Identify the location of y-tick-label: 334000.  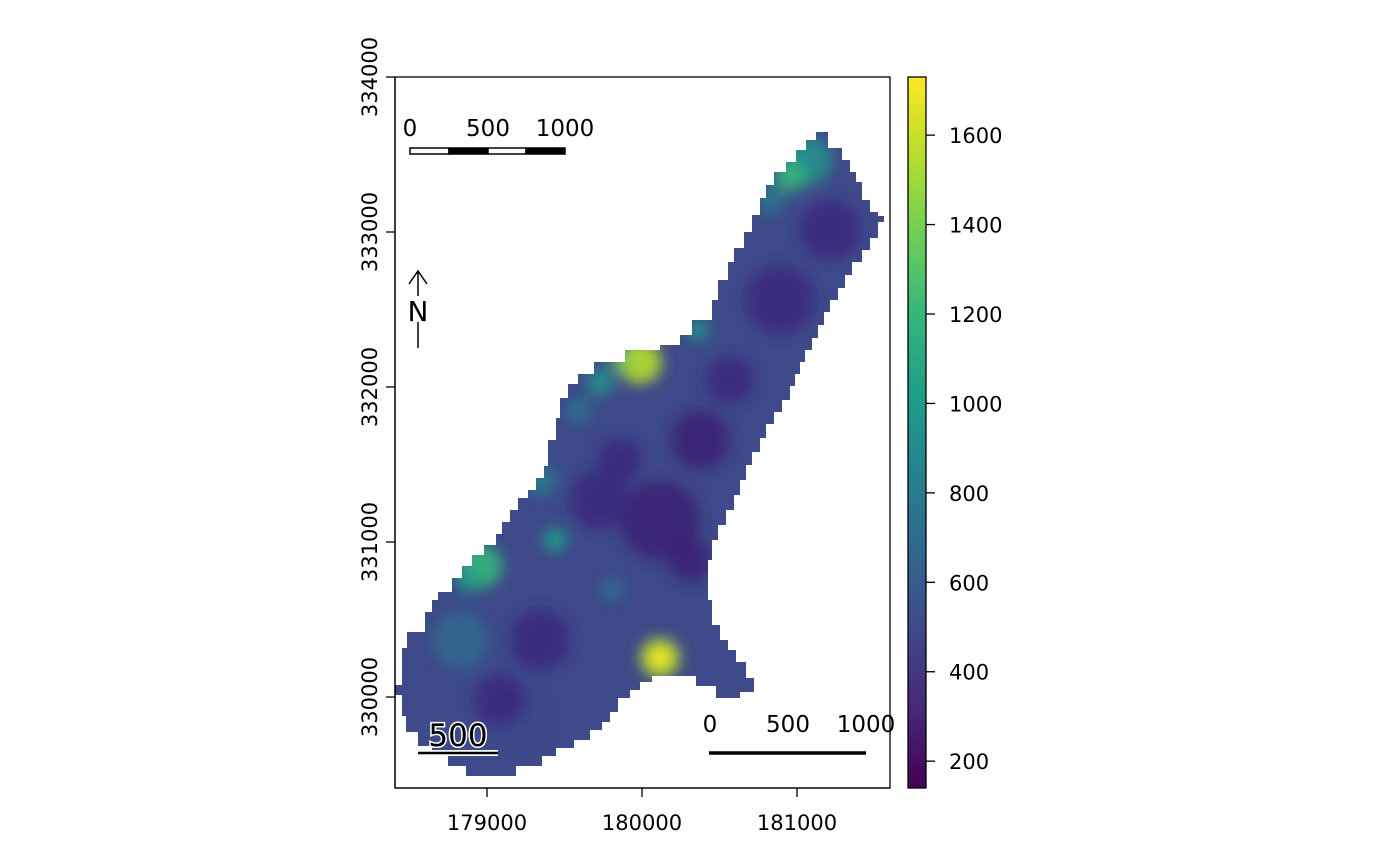
(370, 77).